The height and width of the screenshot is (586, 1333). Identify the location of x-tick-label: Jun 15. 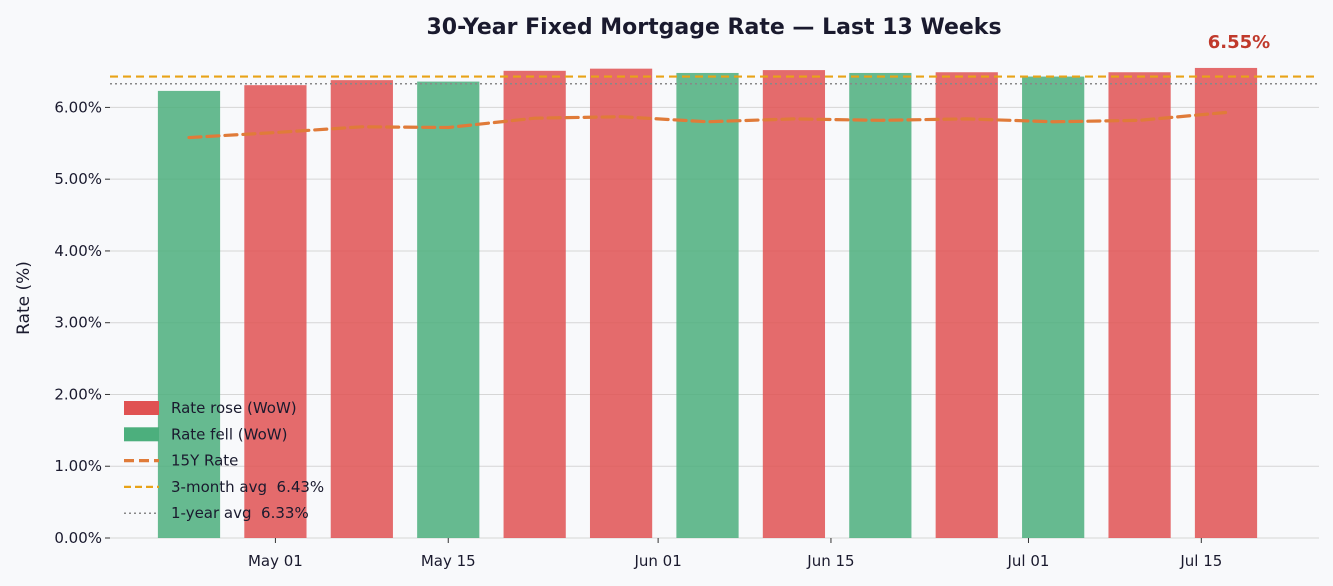
(830, 561).